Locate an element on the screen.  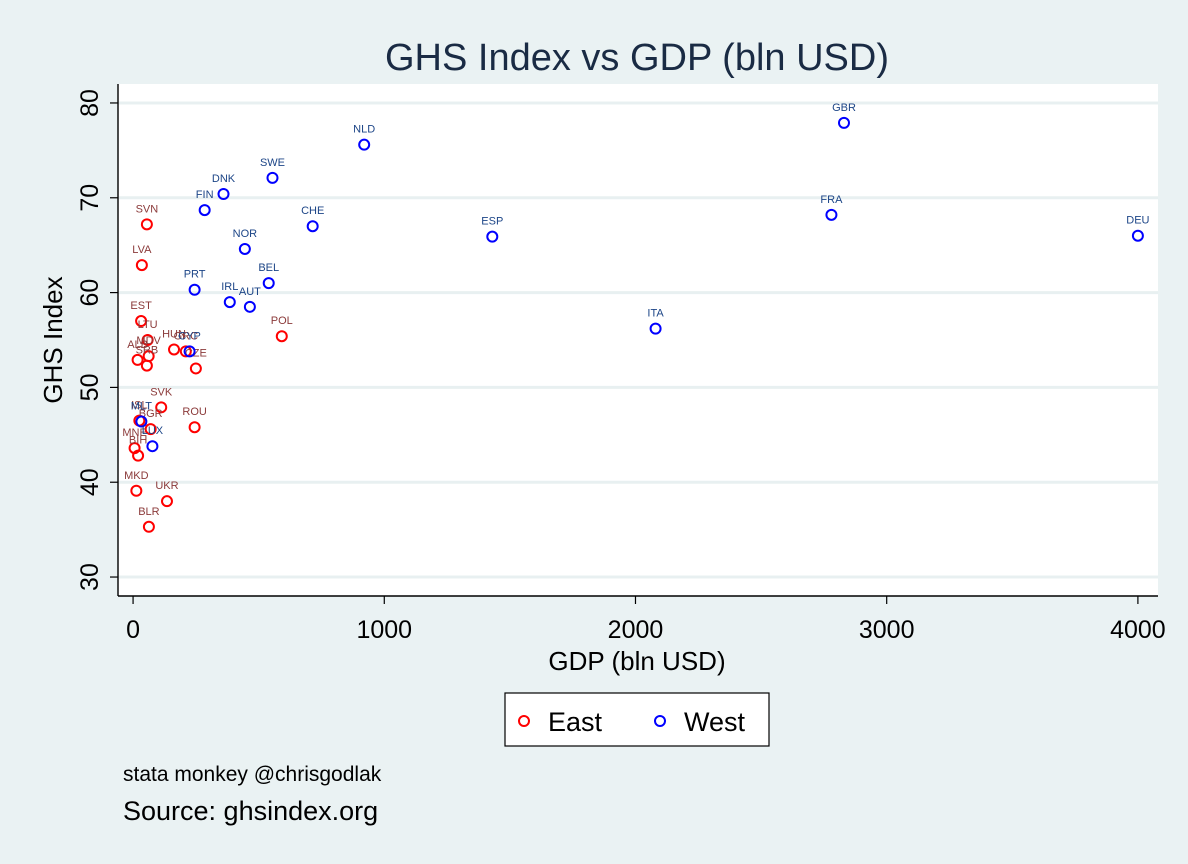
point-svk is located at coordinates (161, 407).